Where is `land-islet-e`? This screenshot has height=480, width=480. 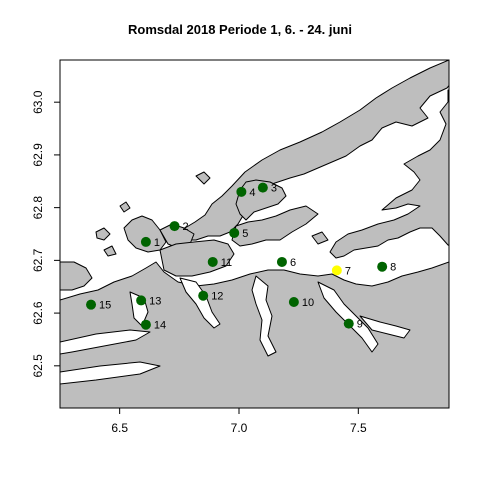
land-islet-e is located at coordinates (110, 251).